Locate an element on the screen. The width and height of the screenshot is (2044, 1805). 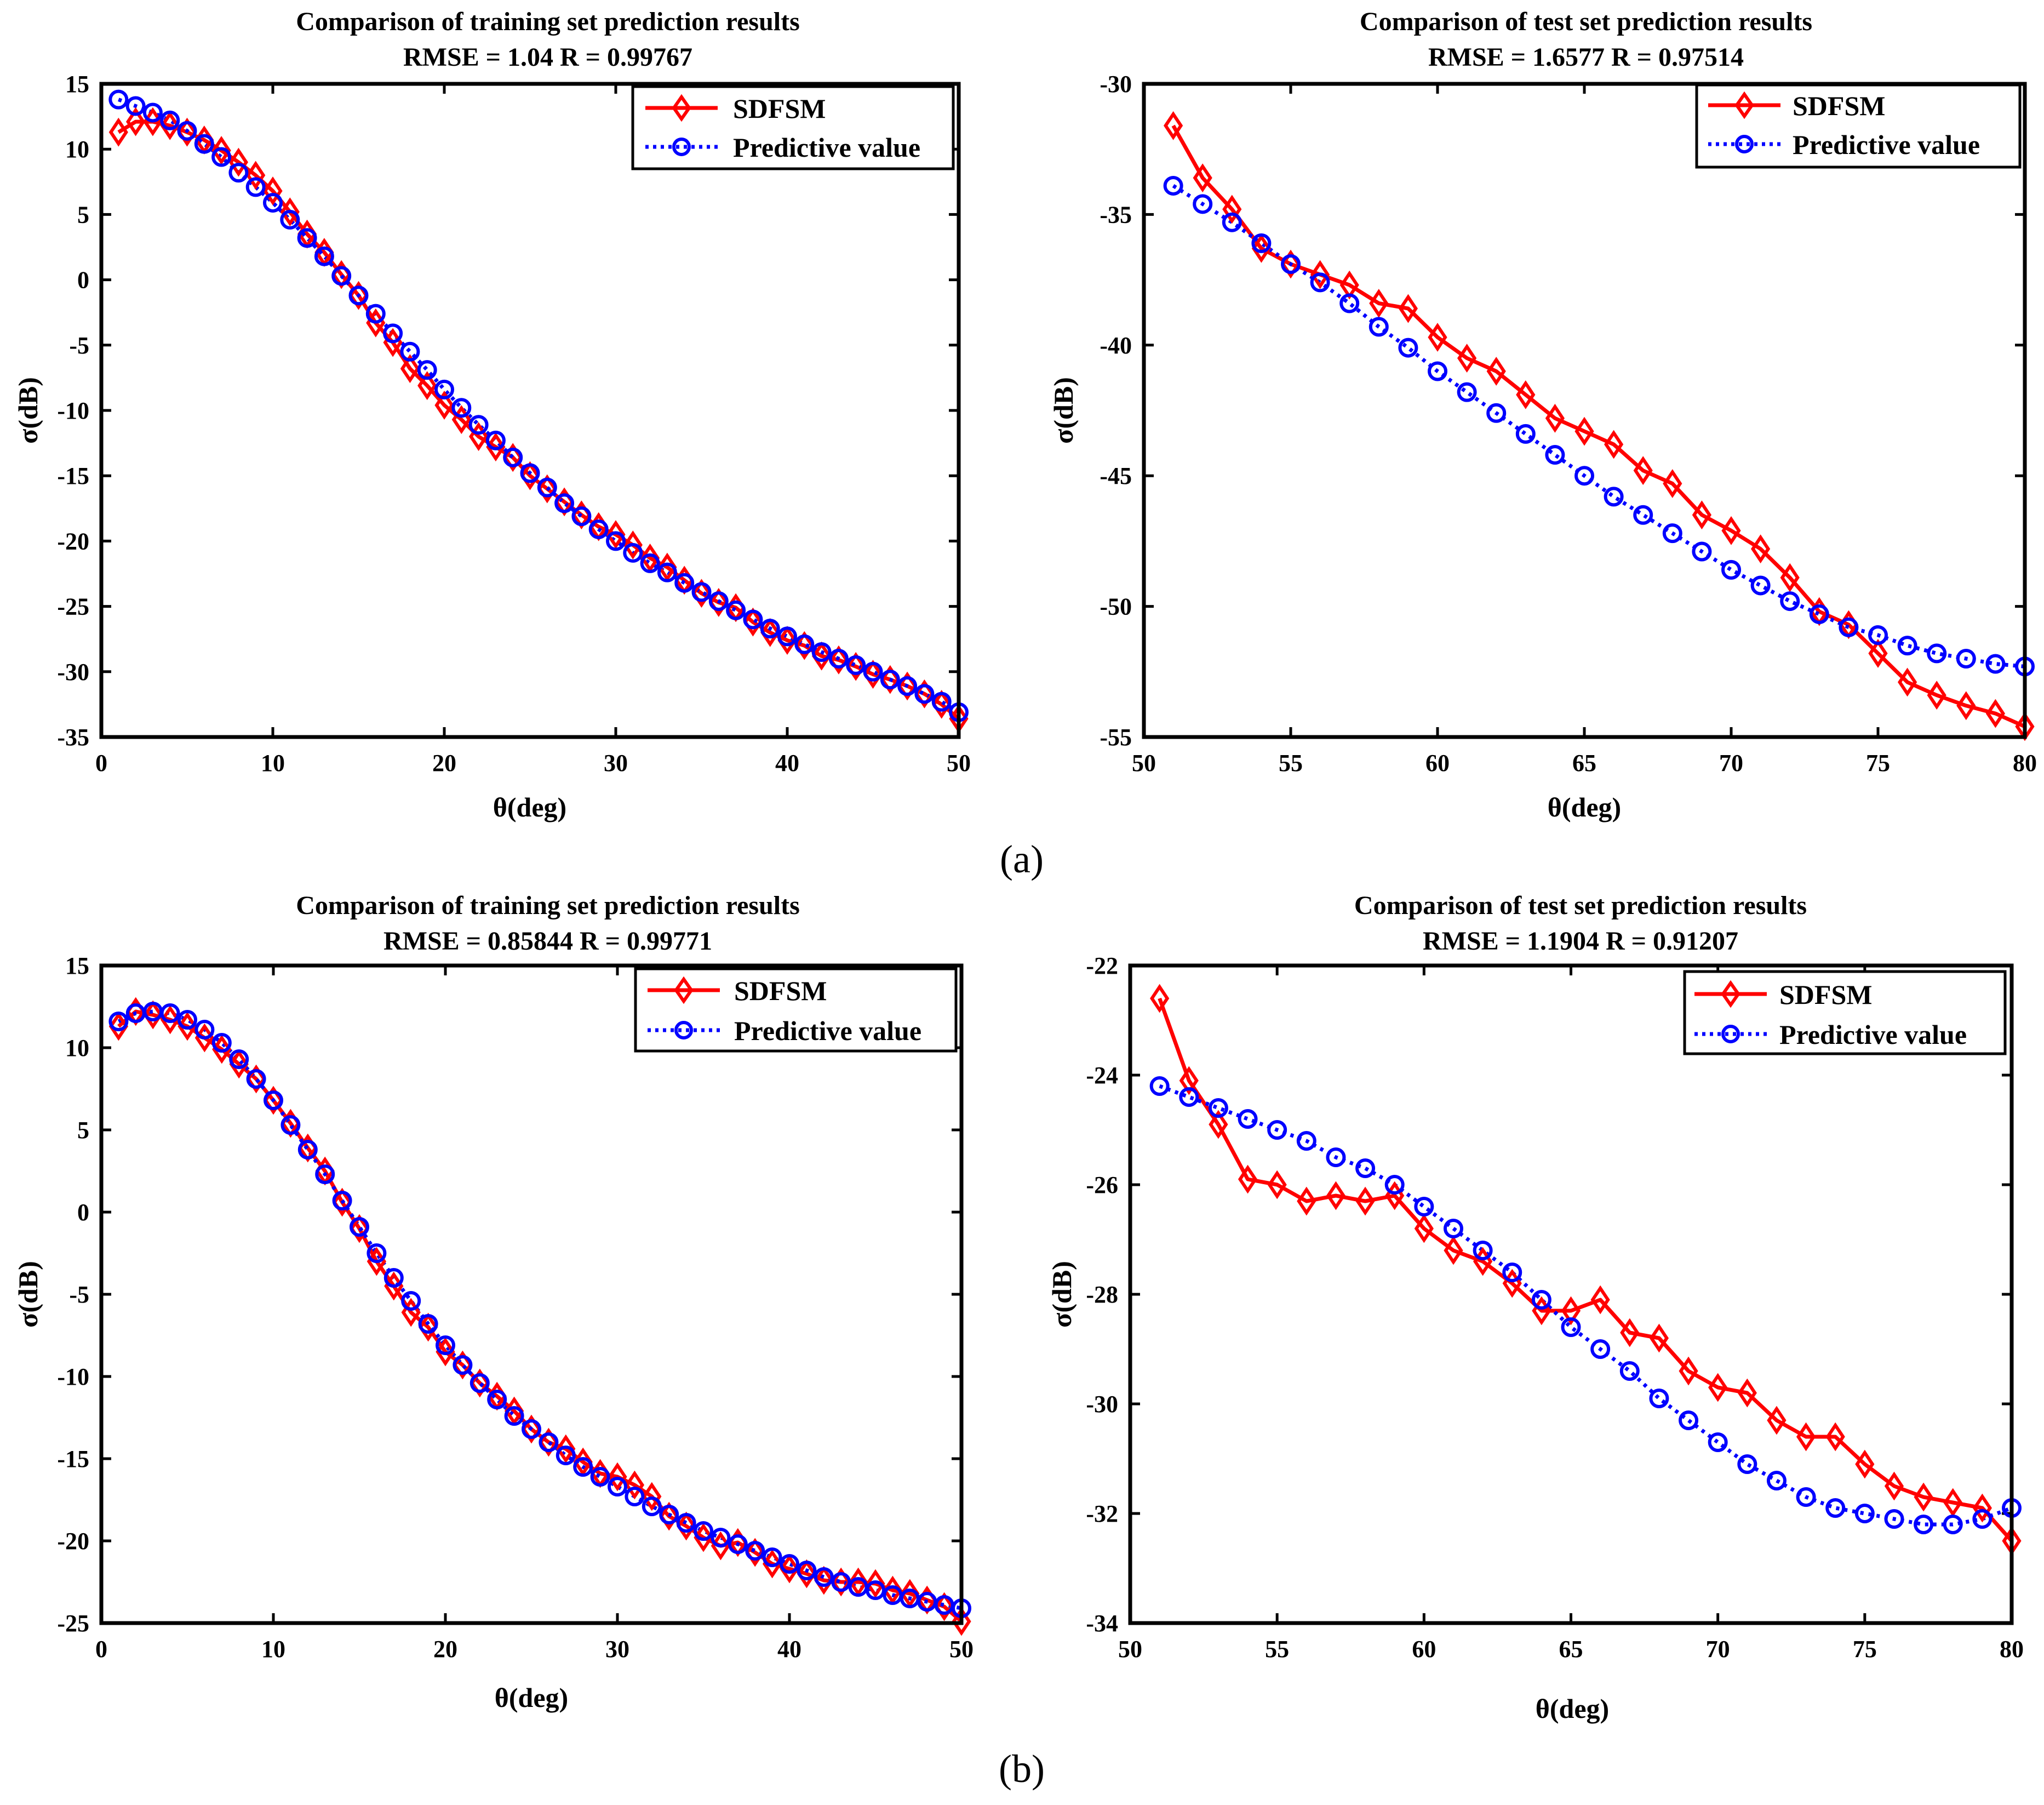
legend-sdfsm-label: SDFSM is located at coordinates (1839, 105).